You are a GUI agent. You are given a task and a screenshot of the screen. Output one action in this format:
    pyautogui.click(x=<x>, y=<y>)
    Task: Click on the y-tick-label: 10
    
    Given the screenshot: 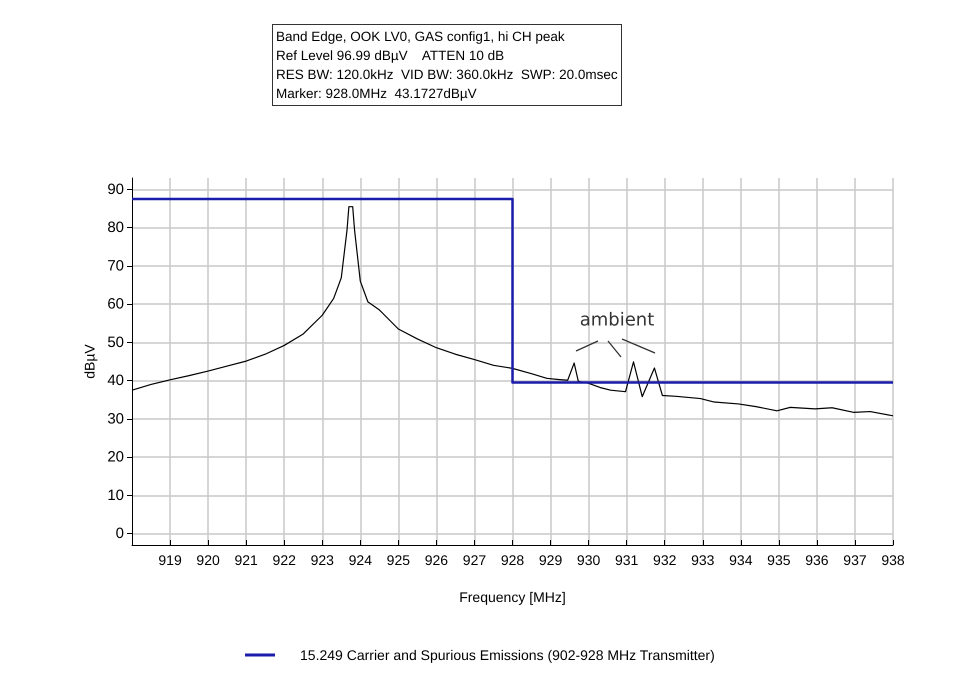 What is the action you would take?
    pyautogui.click(x=115, y=495)
    